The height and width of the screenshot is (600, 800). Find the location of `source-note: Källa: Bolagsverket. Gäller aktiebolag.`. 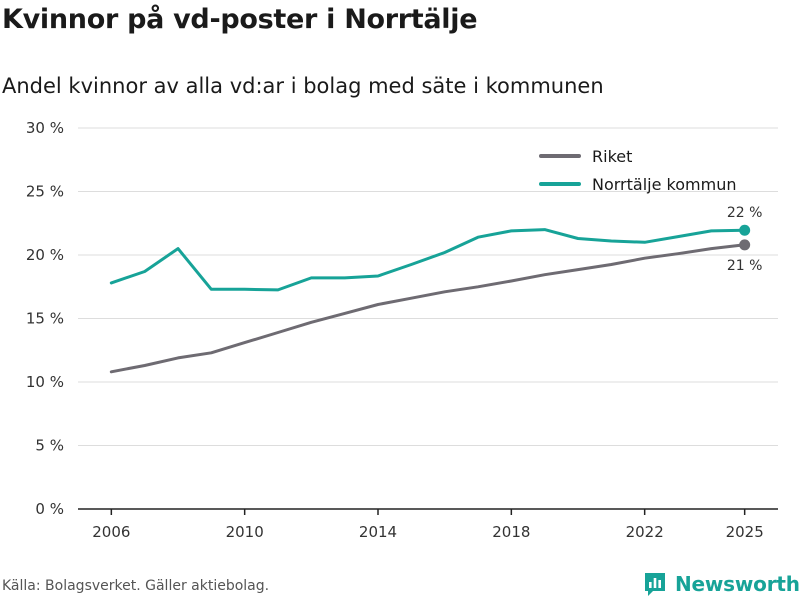

source-note: Källa: Bolagsverket. Gäller aktiebolag. is located at coordinates (136, 586).